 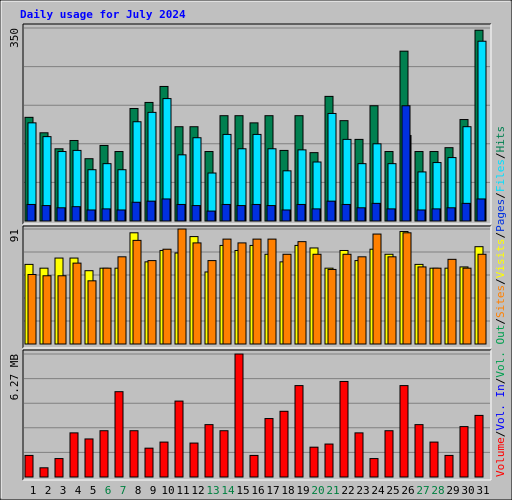 I want to click on y-tick-label: 350, so click(x=14, y=38).